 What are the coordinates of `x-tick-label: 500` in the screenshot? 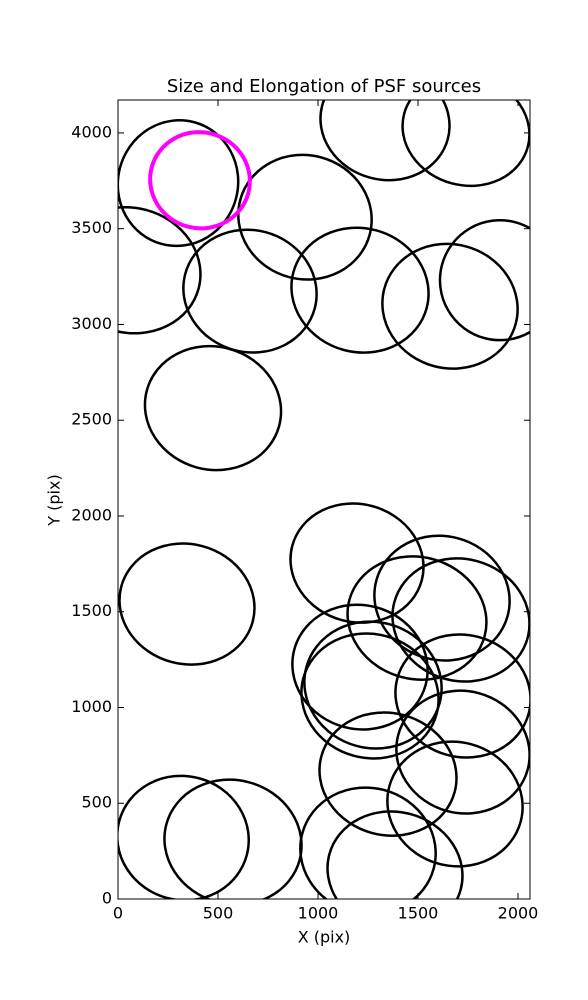 It's located at (218, 913).